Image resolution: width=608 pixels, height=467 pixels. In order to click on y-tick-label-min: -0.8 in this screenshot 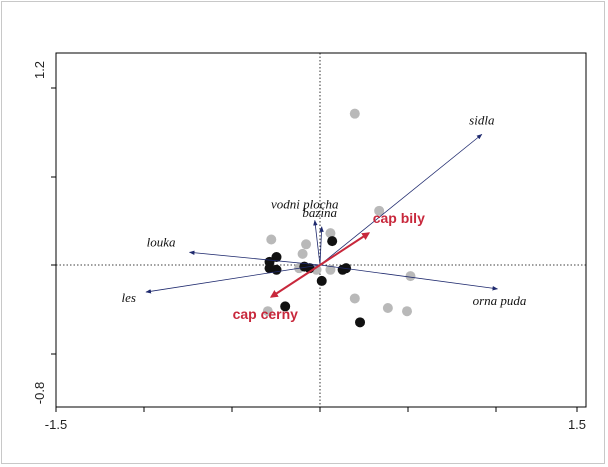, I will do `click(39, 393)`.